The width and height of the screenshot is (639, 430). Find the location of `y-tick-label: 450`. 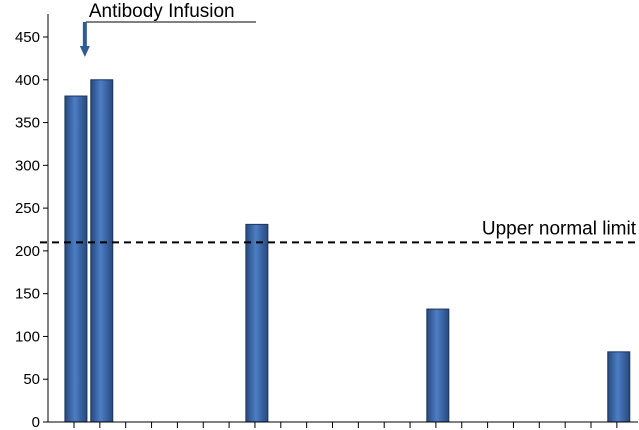

y-tick-label: 450 is located at coordinates (27, 37).